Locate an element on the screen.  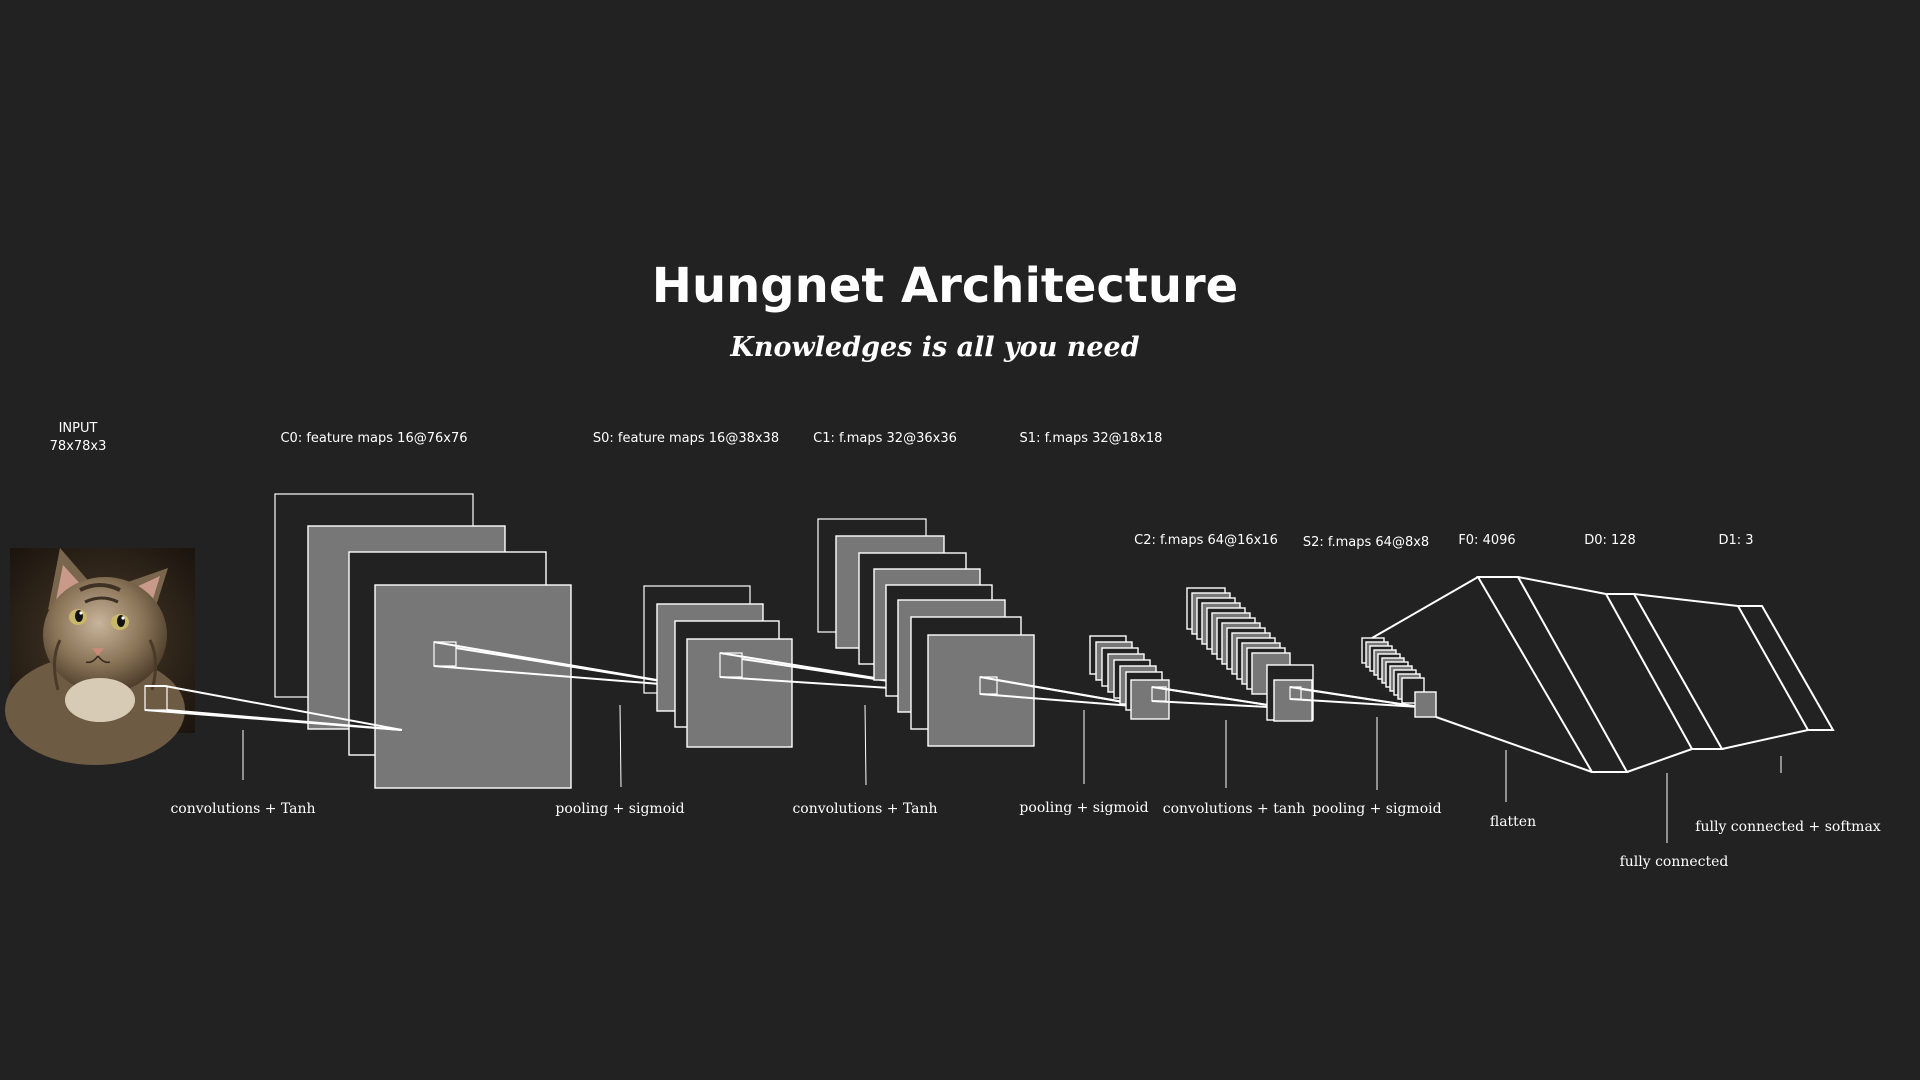
c1-feature-maps is located at coordinates (926, 632).